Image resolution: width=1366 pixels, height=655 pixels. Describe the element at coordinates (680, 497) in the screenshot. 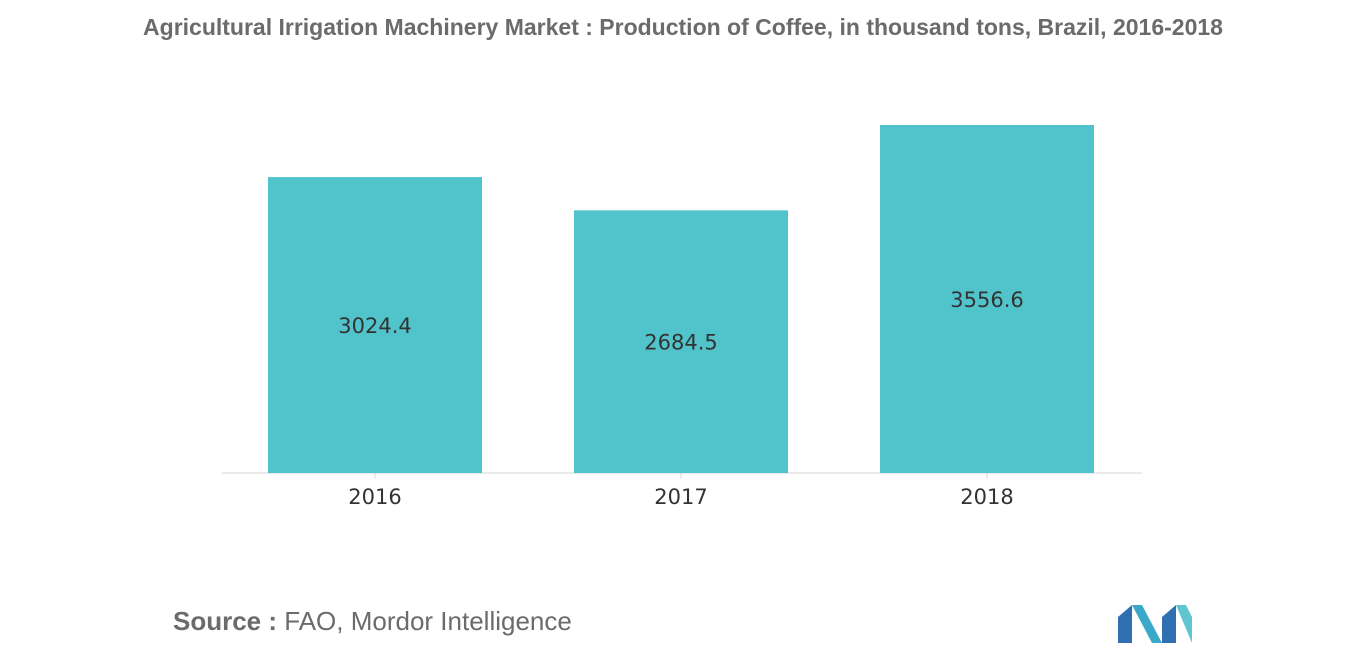

I see `x-tick-label-2017: 2017` at that location.